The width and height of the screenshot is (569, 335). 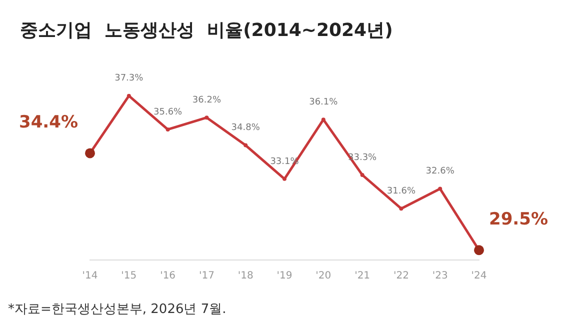 I want to click on x-tick-label: '20, so click(x=324, y=276).